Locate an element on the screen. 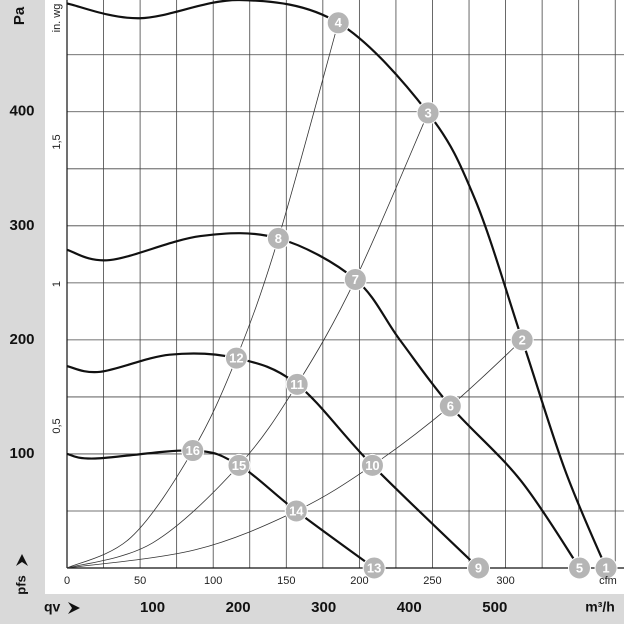  y-symbol: pfs is located at coordinates (20, 585).